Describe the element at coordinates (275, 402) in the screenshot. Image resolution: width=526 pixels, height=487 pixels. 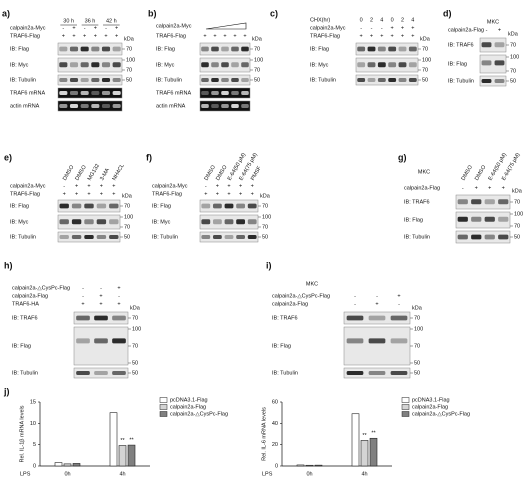
I see `y-tick-label: 60` at that location.